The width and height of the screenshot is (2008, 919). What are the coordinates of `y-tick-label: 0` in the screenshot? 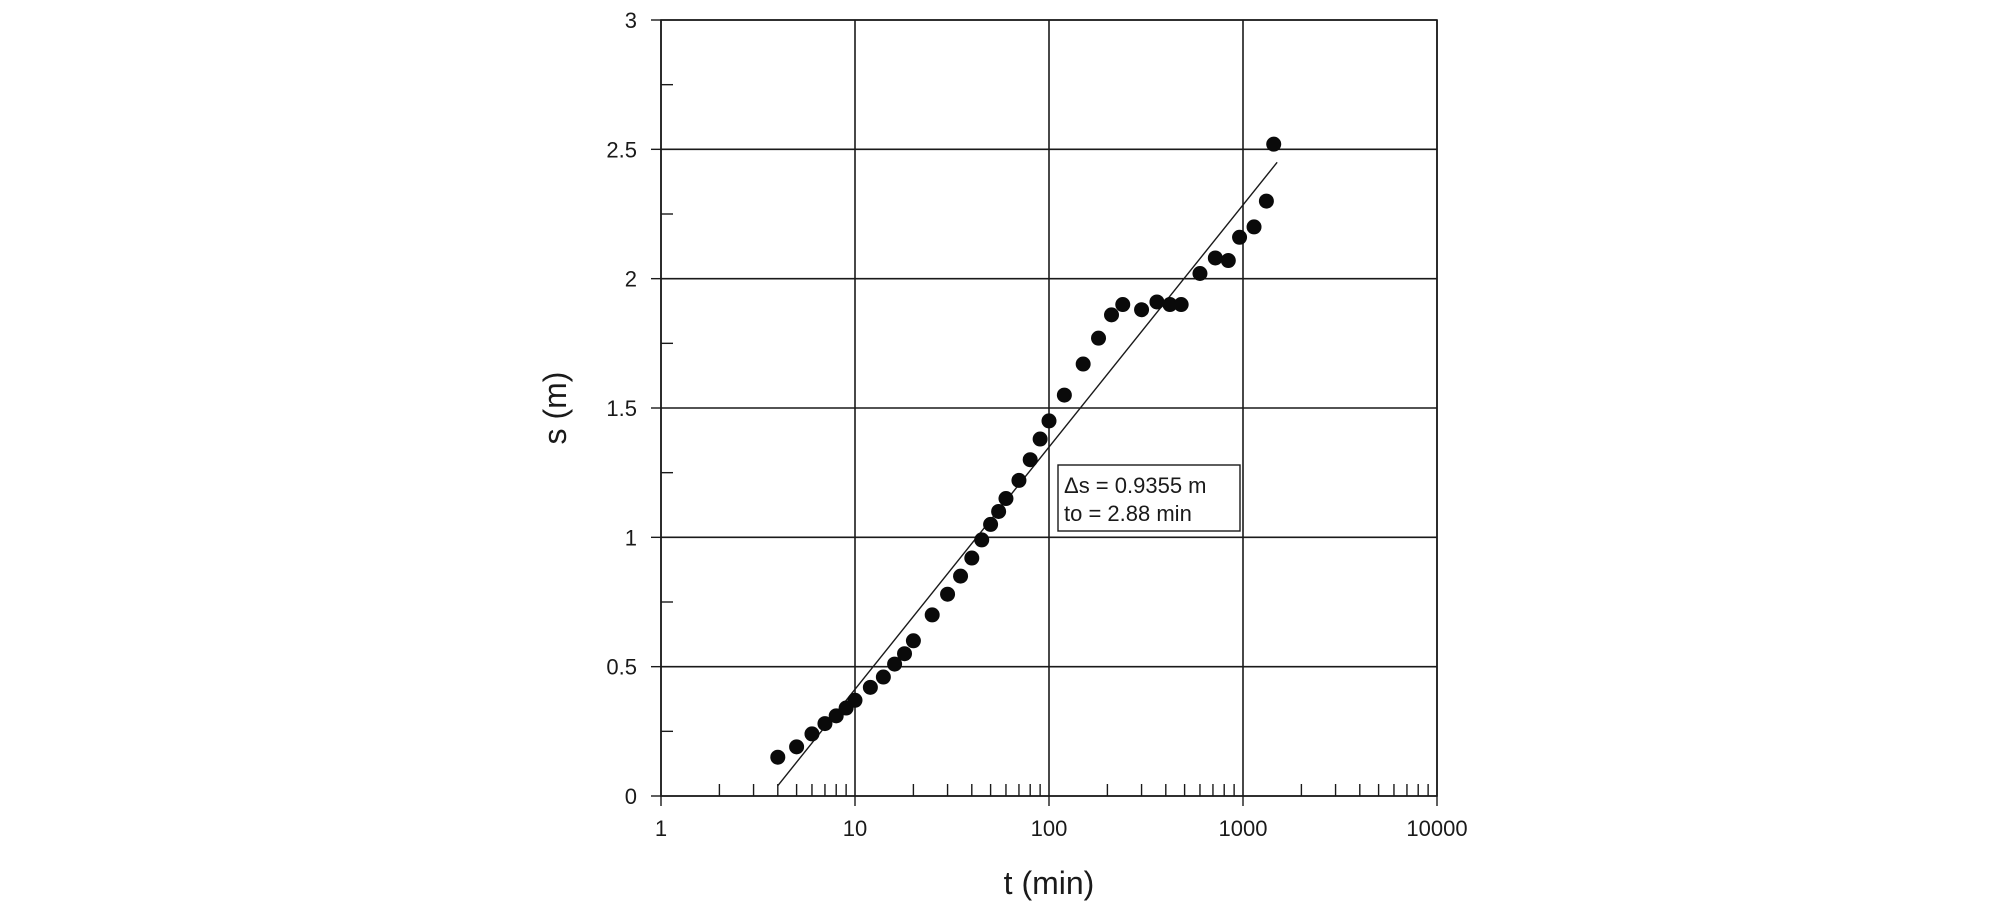 It's located at (631, 796).